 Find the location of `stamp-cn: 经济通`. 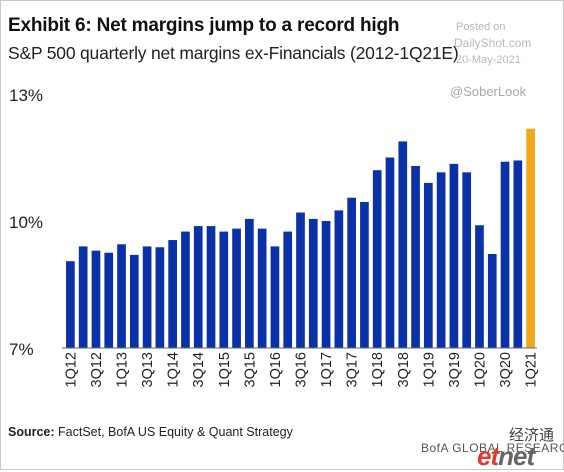

stamp-cn: 经济通 is located at coordinates (532, 435).